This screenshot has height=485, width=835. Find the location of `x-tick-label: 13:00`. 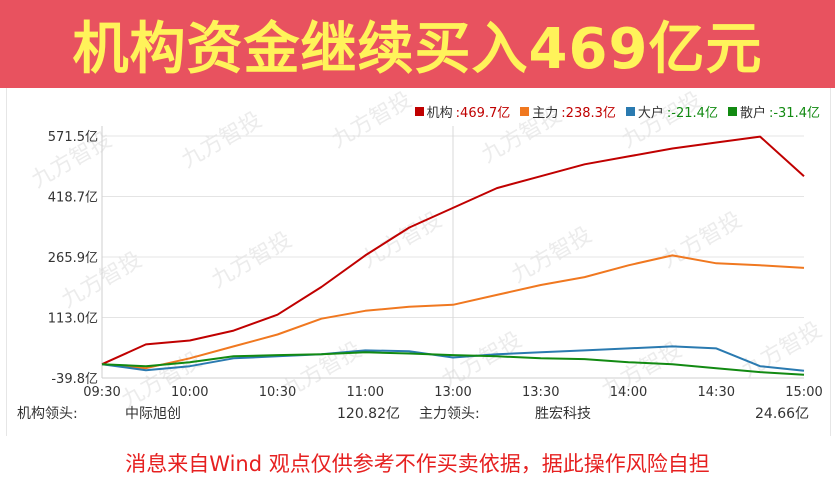

x-tick-label: 13:00 is located at coordinates (452, 392).